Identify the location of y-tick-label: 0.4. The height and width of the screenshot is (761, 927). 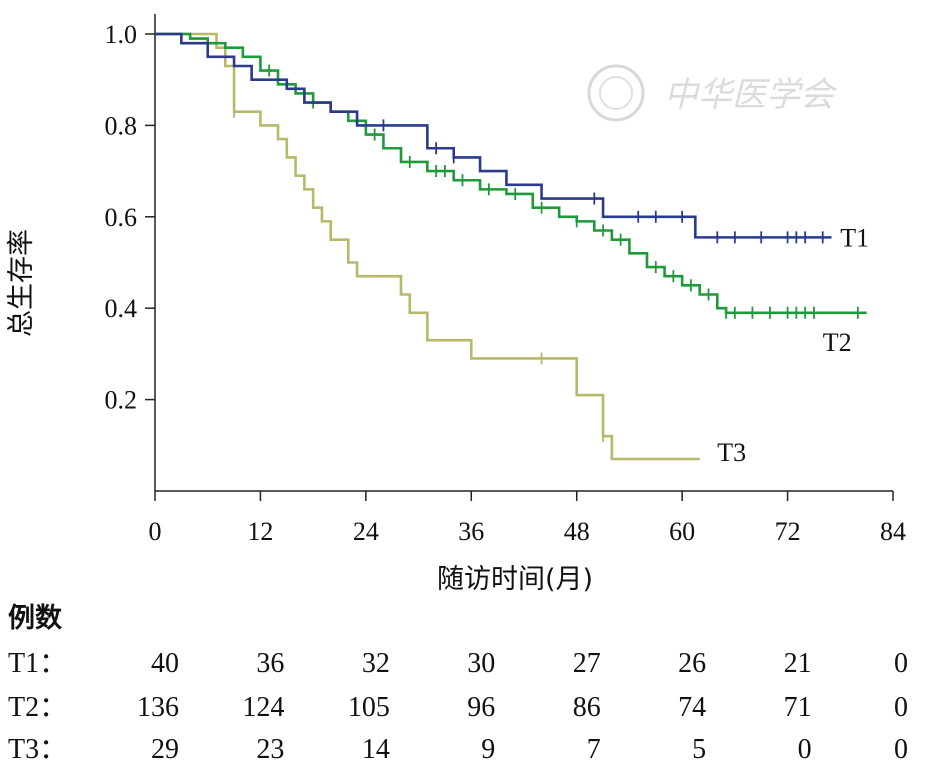
(121, 308).